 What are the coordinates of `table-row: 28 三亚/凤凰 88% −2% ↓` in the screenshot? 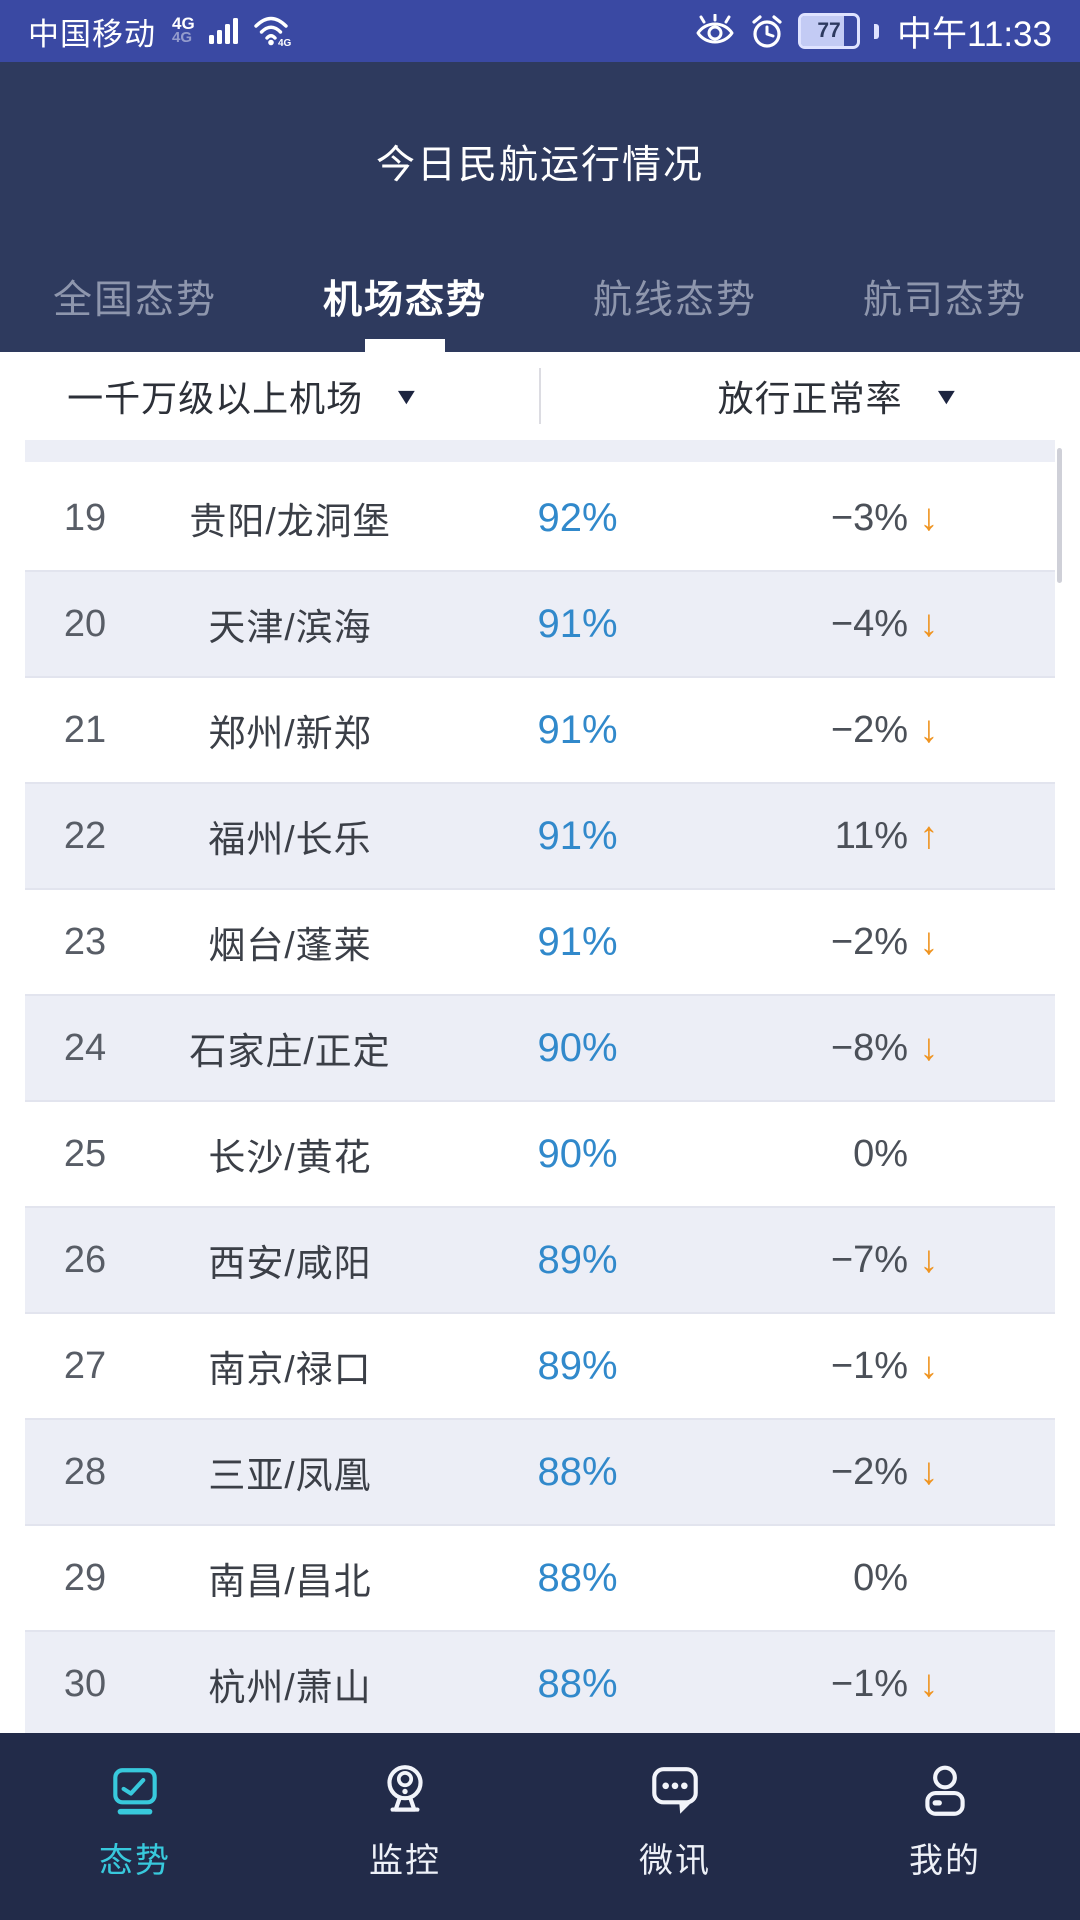 It's located at (540, 1471).